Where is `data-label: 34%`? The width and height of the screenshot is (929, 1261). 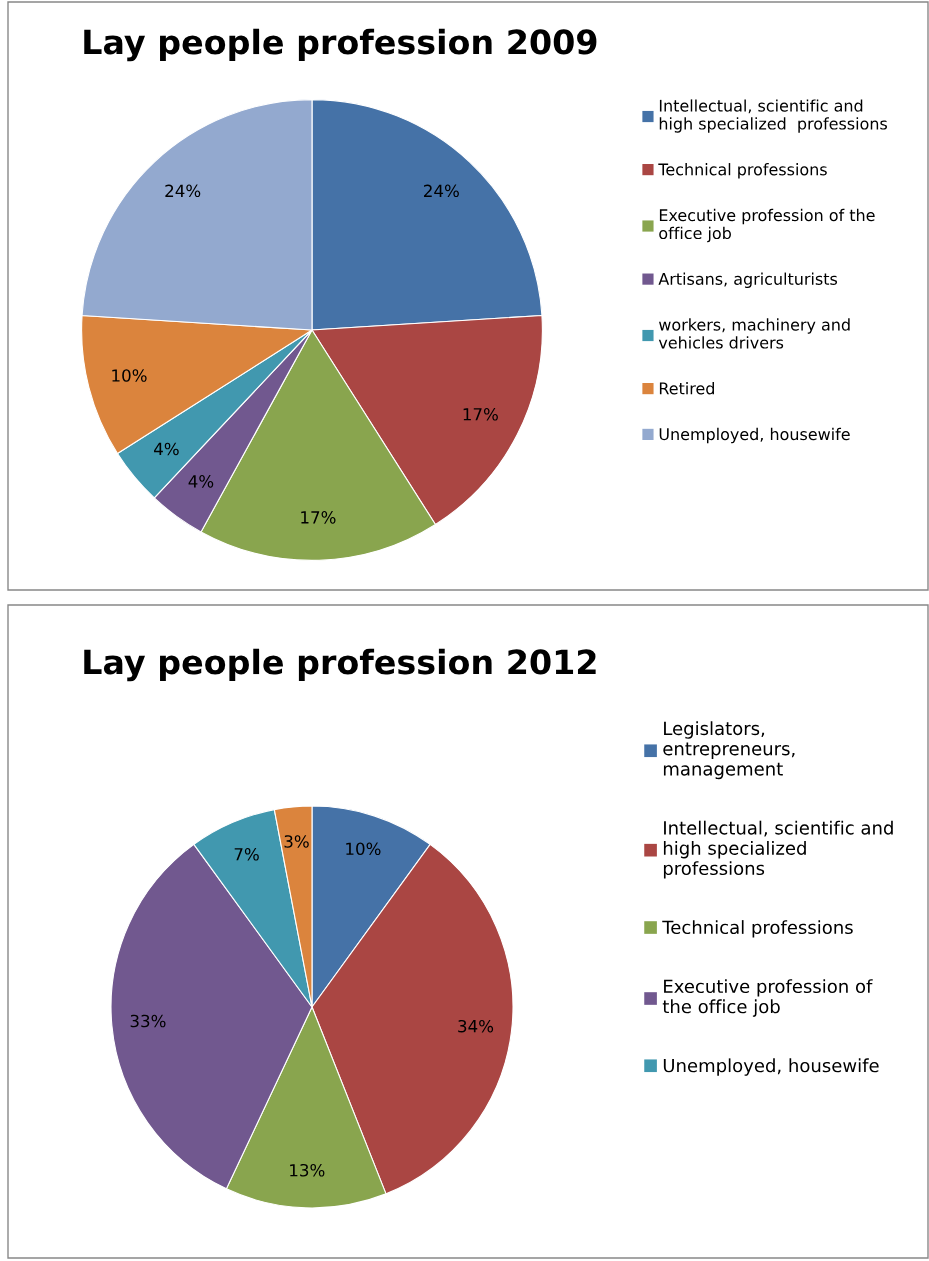
data-label: 34% is located at coordinates (476, 1026).